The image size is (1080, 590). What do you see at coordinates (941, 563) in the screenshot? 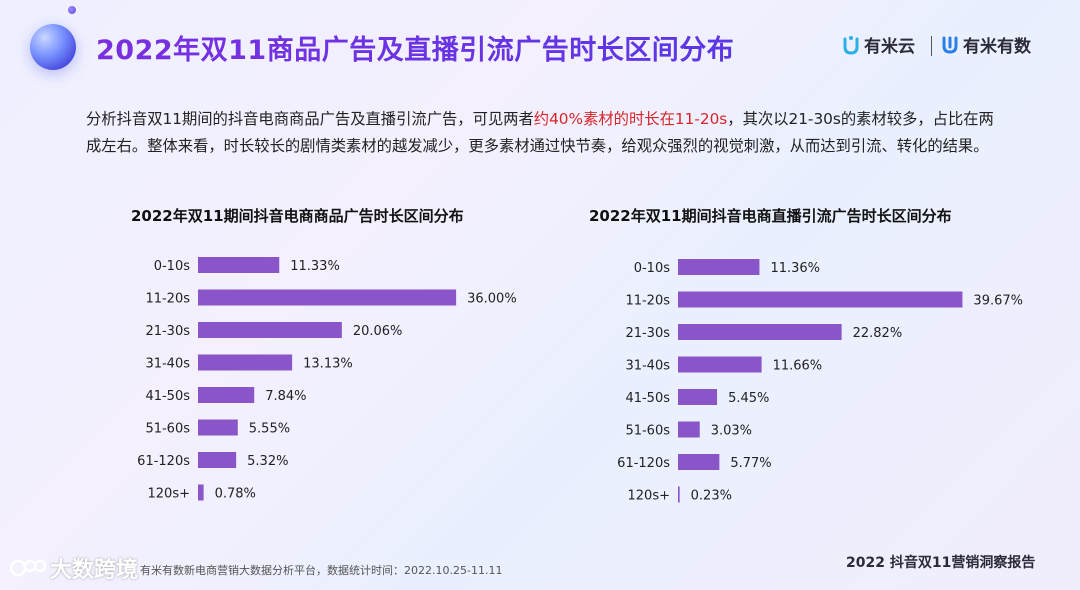
I see `footer-report-brand: 2022 抖音双11营销洞察报告` at bounding box center [941, 563].